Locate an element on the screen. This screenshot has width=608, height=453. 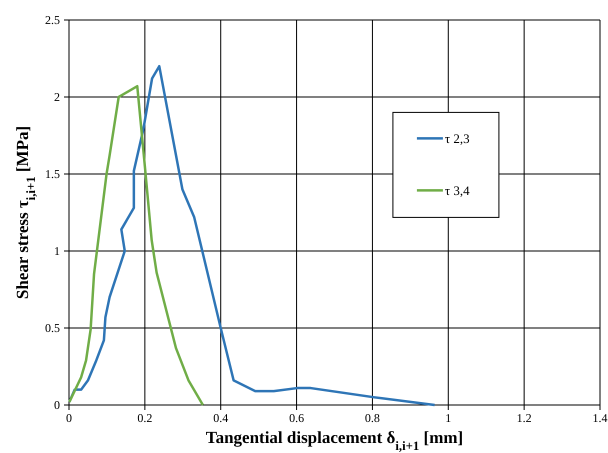
x-tick-label: 0.6 is located at coordinates (296, 418).